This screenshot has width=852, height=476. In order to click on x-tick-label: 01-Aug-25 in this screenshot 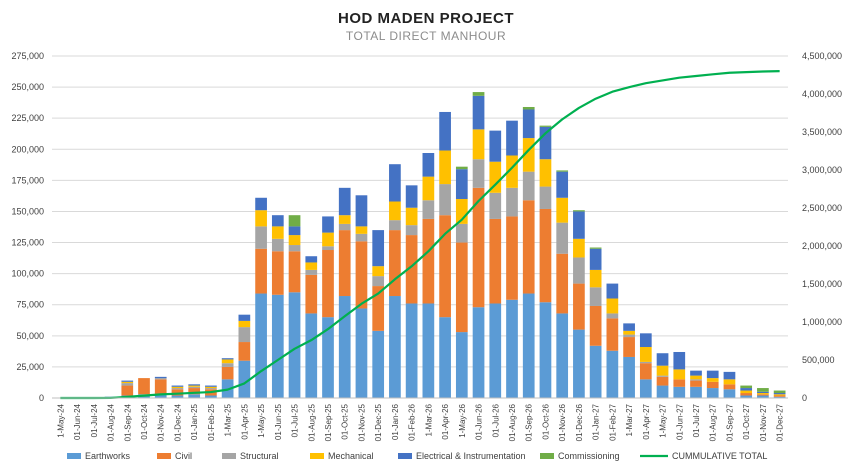, I will do `click(311, 422)`.